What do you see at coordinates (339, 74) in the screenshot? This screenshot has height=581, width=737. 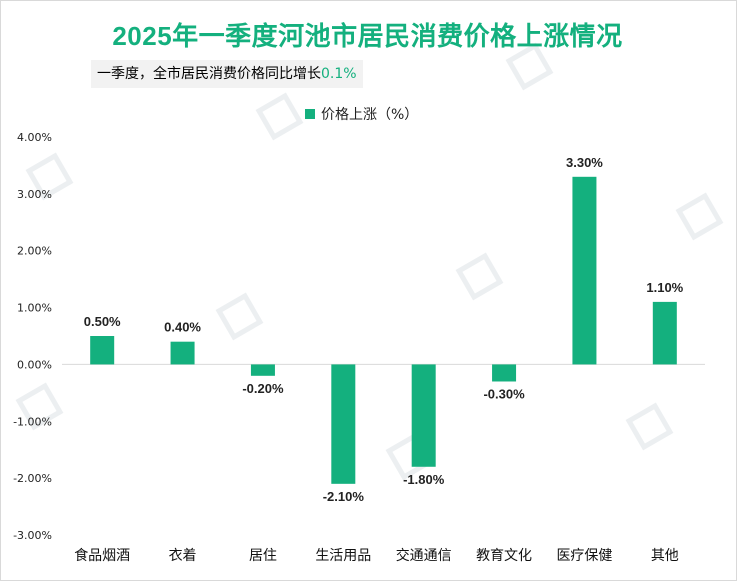 I see `summary-note-value: 0.1%` at bounding box center [339, 74].